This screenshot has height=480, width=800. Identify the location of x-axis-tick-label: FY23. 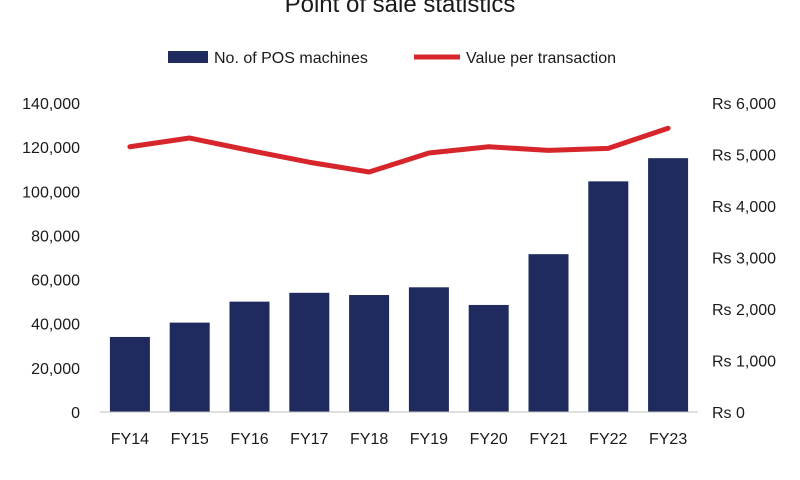
(668, 439).